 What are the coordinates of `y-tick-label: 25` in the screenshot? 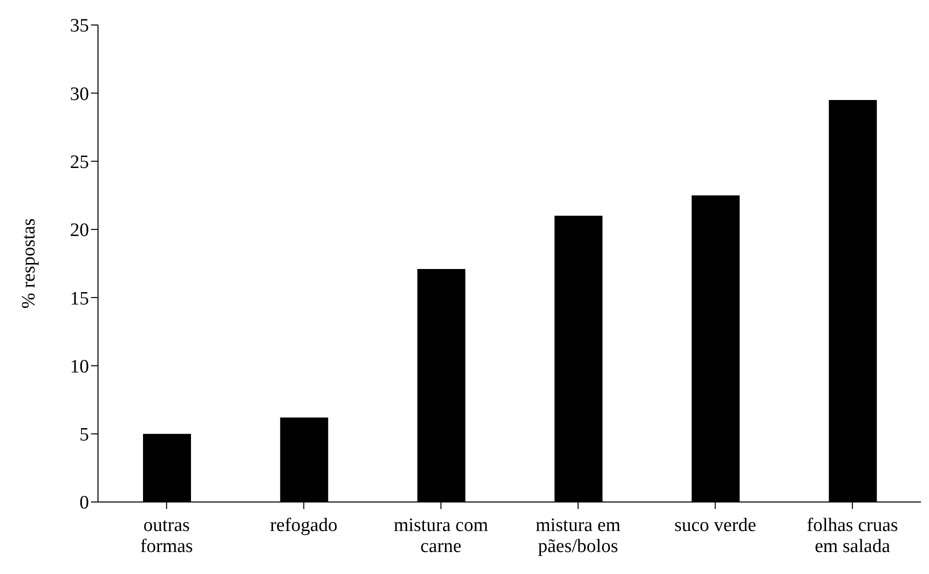 It's located at (79, 163).